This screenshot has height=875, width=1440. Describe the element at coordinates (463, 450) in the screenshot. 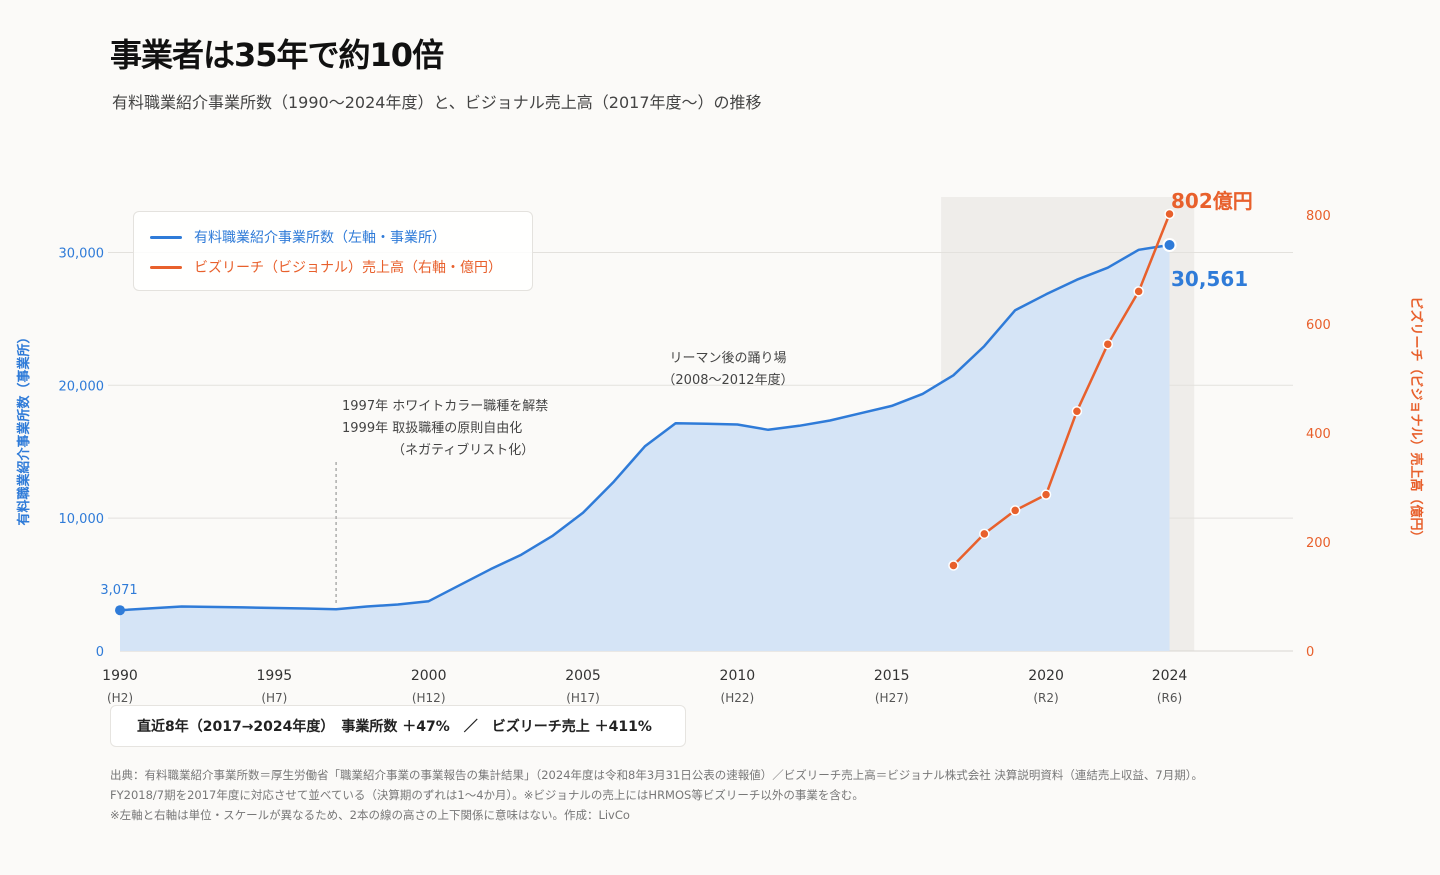

I see `annotation-policy-line-3: （ネガティブリスト化）` at that location.